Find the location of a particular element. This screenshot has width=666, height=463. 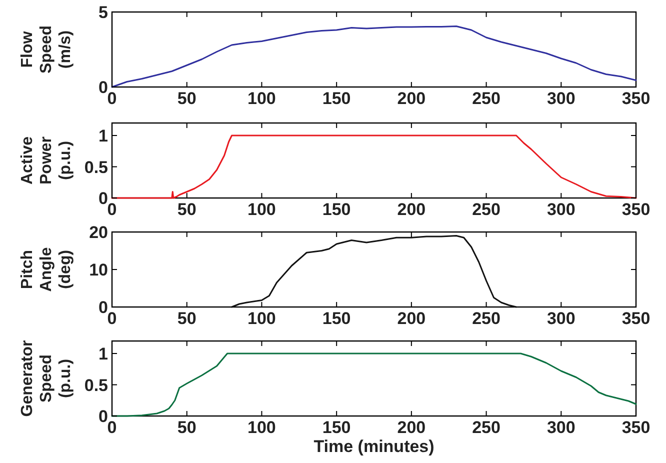

x-axis-title: Time (minutes) is located at coordinates (374, 446).